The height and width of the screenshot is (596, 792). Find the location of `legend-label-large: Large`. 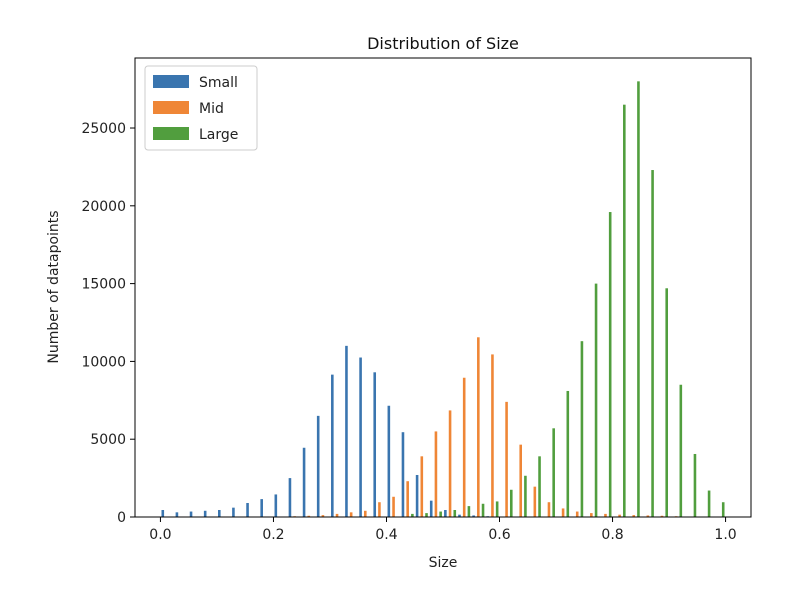

legend-label-large: Large is located at coordinates (218, 135).